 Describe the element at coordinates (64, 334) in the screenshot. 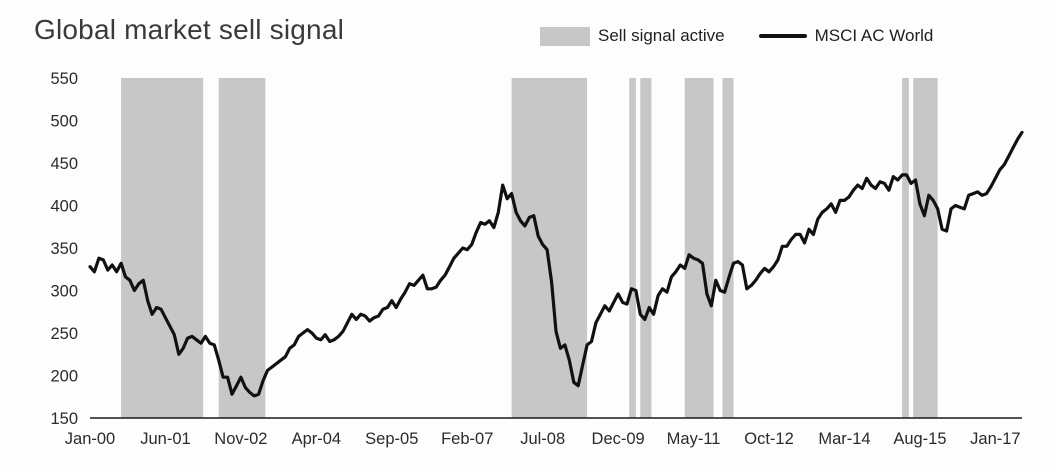

I see `y-tick-label: 250` at that location.